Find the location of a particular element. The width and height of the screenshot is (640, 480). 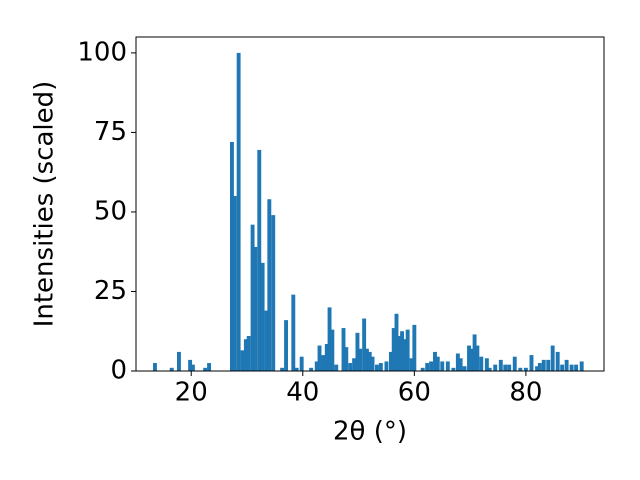

y-tick-label: 100 is located at coordinates (102, 52).